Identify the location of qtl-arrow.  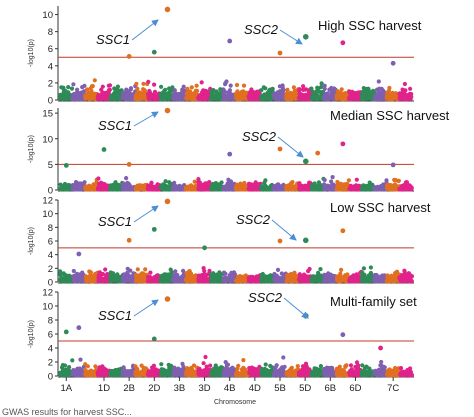
(146, 119).